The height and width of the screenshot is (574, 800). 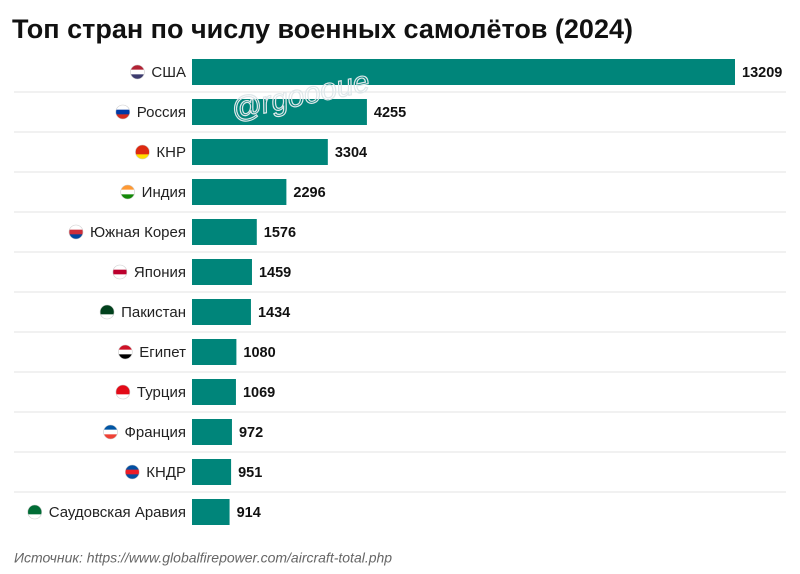 What do you see at coordinates (251, 433) in the screenshot?
I see `value-label: 972` at bounding box center [251, 433].